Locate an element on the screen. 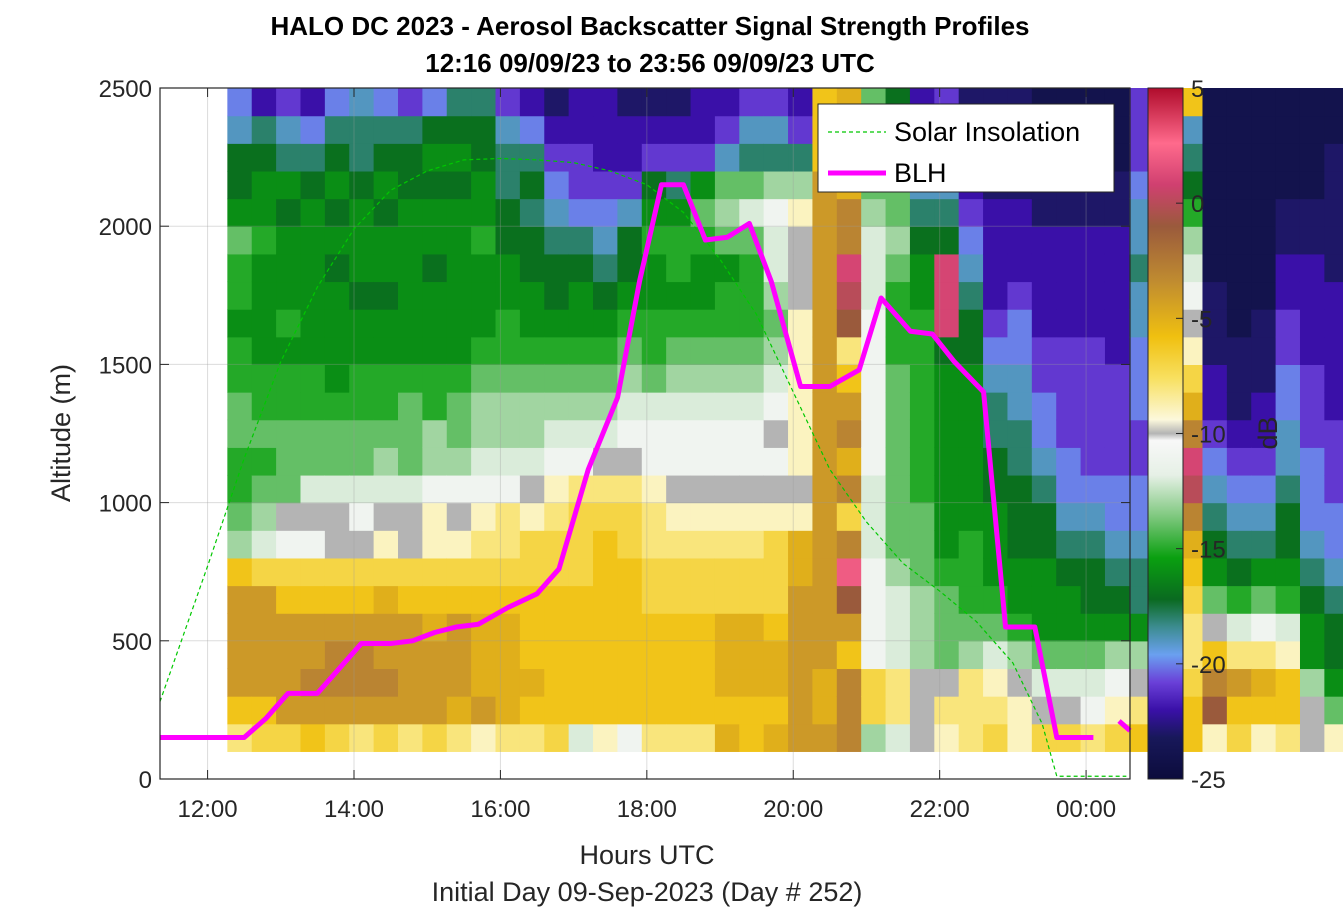 This screenshot has height=911, width=1343. blh-line-segment is located at coordinates (1124, 726).